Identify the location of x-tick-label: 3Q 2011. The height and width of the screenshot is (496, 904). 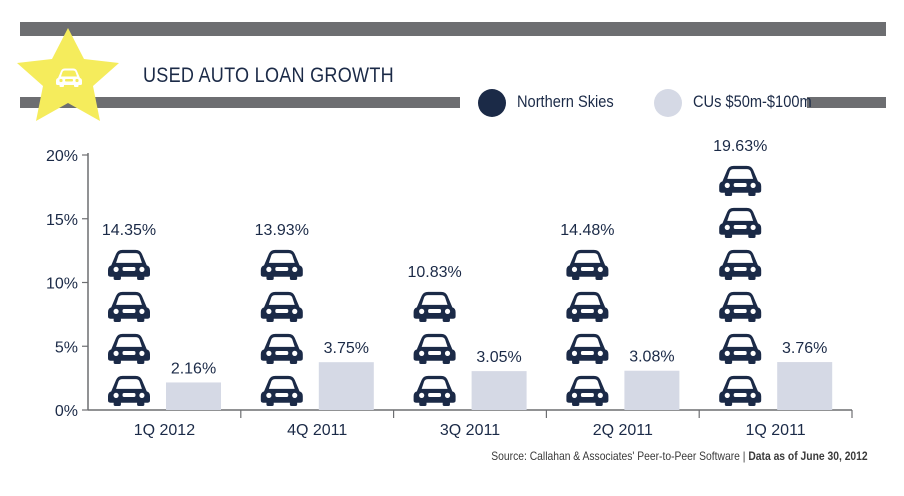
(470, 430).